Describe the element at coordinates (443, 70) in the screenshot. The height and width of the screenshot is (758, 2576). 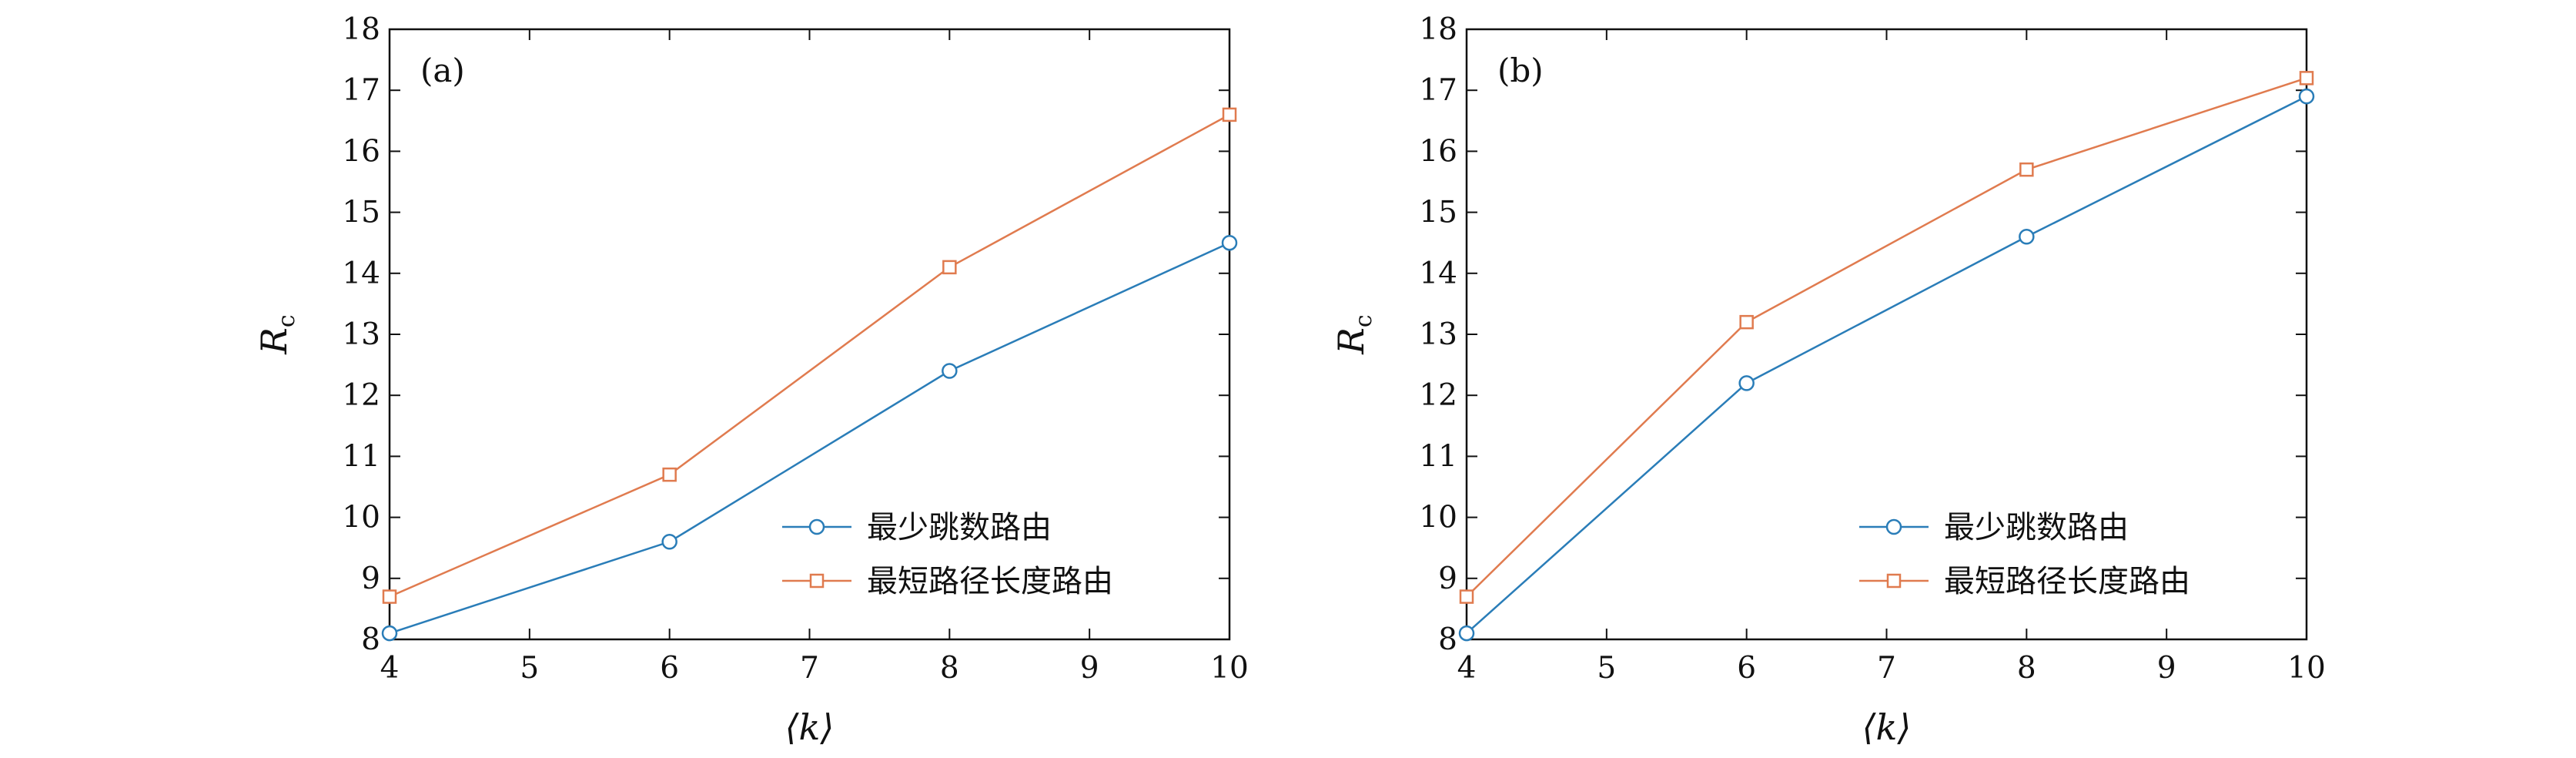
I see `panel-label: (a)` at that location.